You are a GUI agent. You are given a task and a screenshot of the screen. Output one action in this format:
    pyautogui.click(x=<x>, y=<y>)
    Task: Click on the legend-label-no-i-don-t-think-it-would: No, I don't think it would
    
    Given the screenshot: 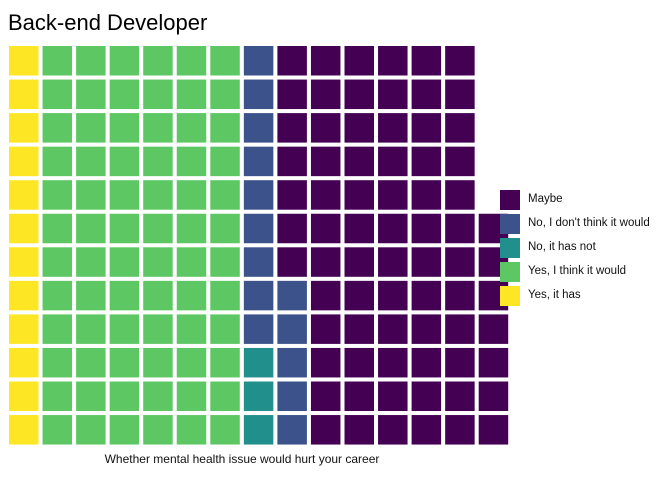 What is the action you would take?
    pyautogui.click(x=589, y=223)
    